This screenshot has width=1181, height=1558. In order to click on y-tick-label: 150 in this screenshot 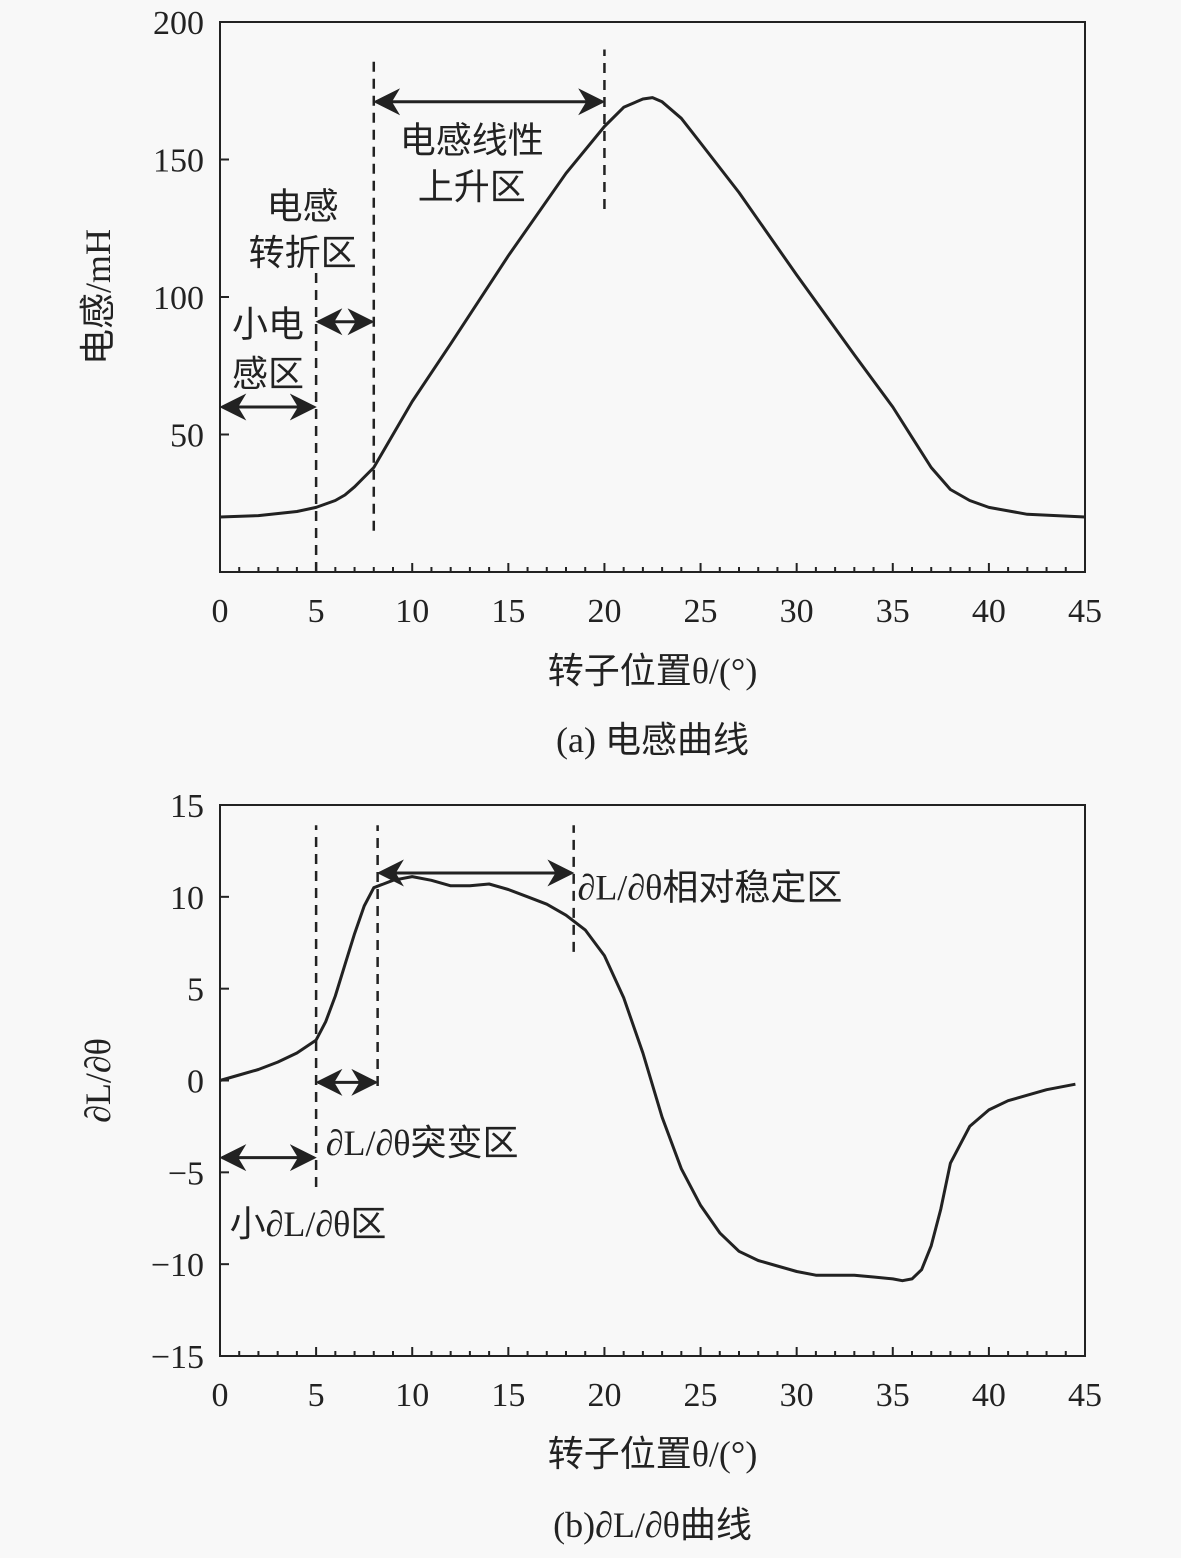, I will do `click(178, 161)`.